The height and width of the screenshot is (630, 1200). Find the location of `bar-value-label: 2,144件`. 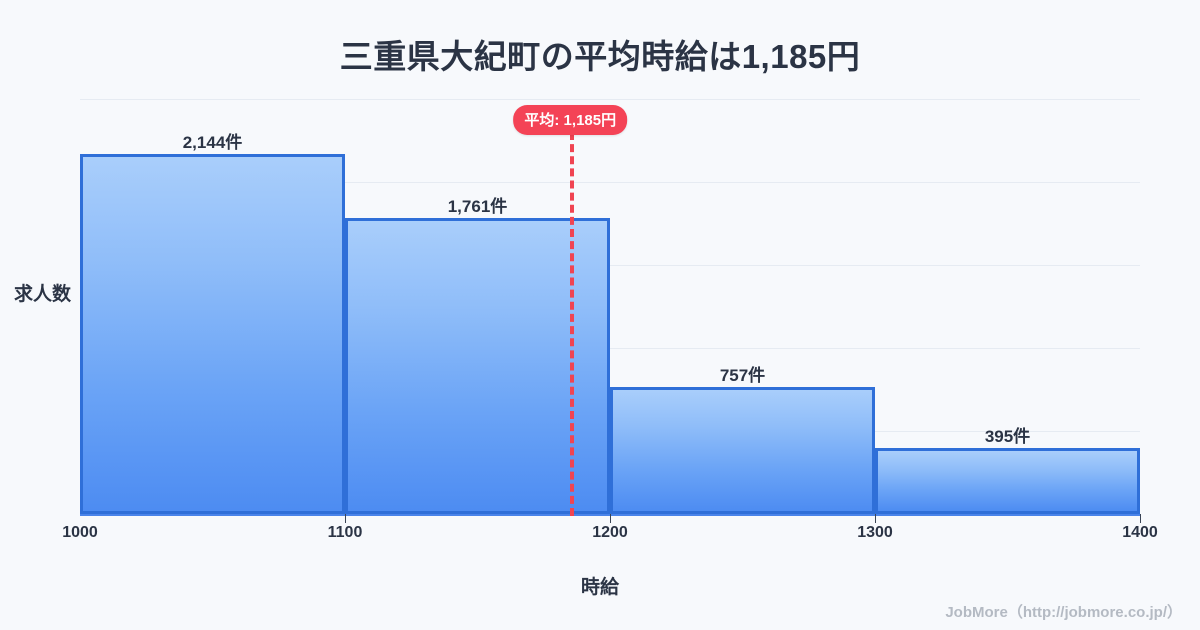

bar-value-label: 2,144件 is located at coordinates (212, 143).